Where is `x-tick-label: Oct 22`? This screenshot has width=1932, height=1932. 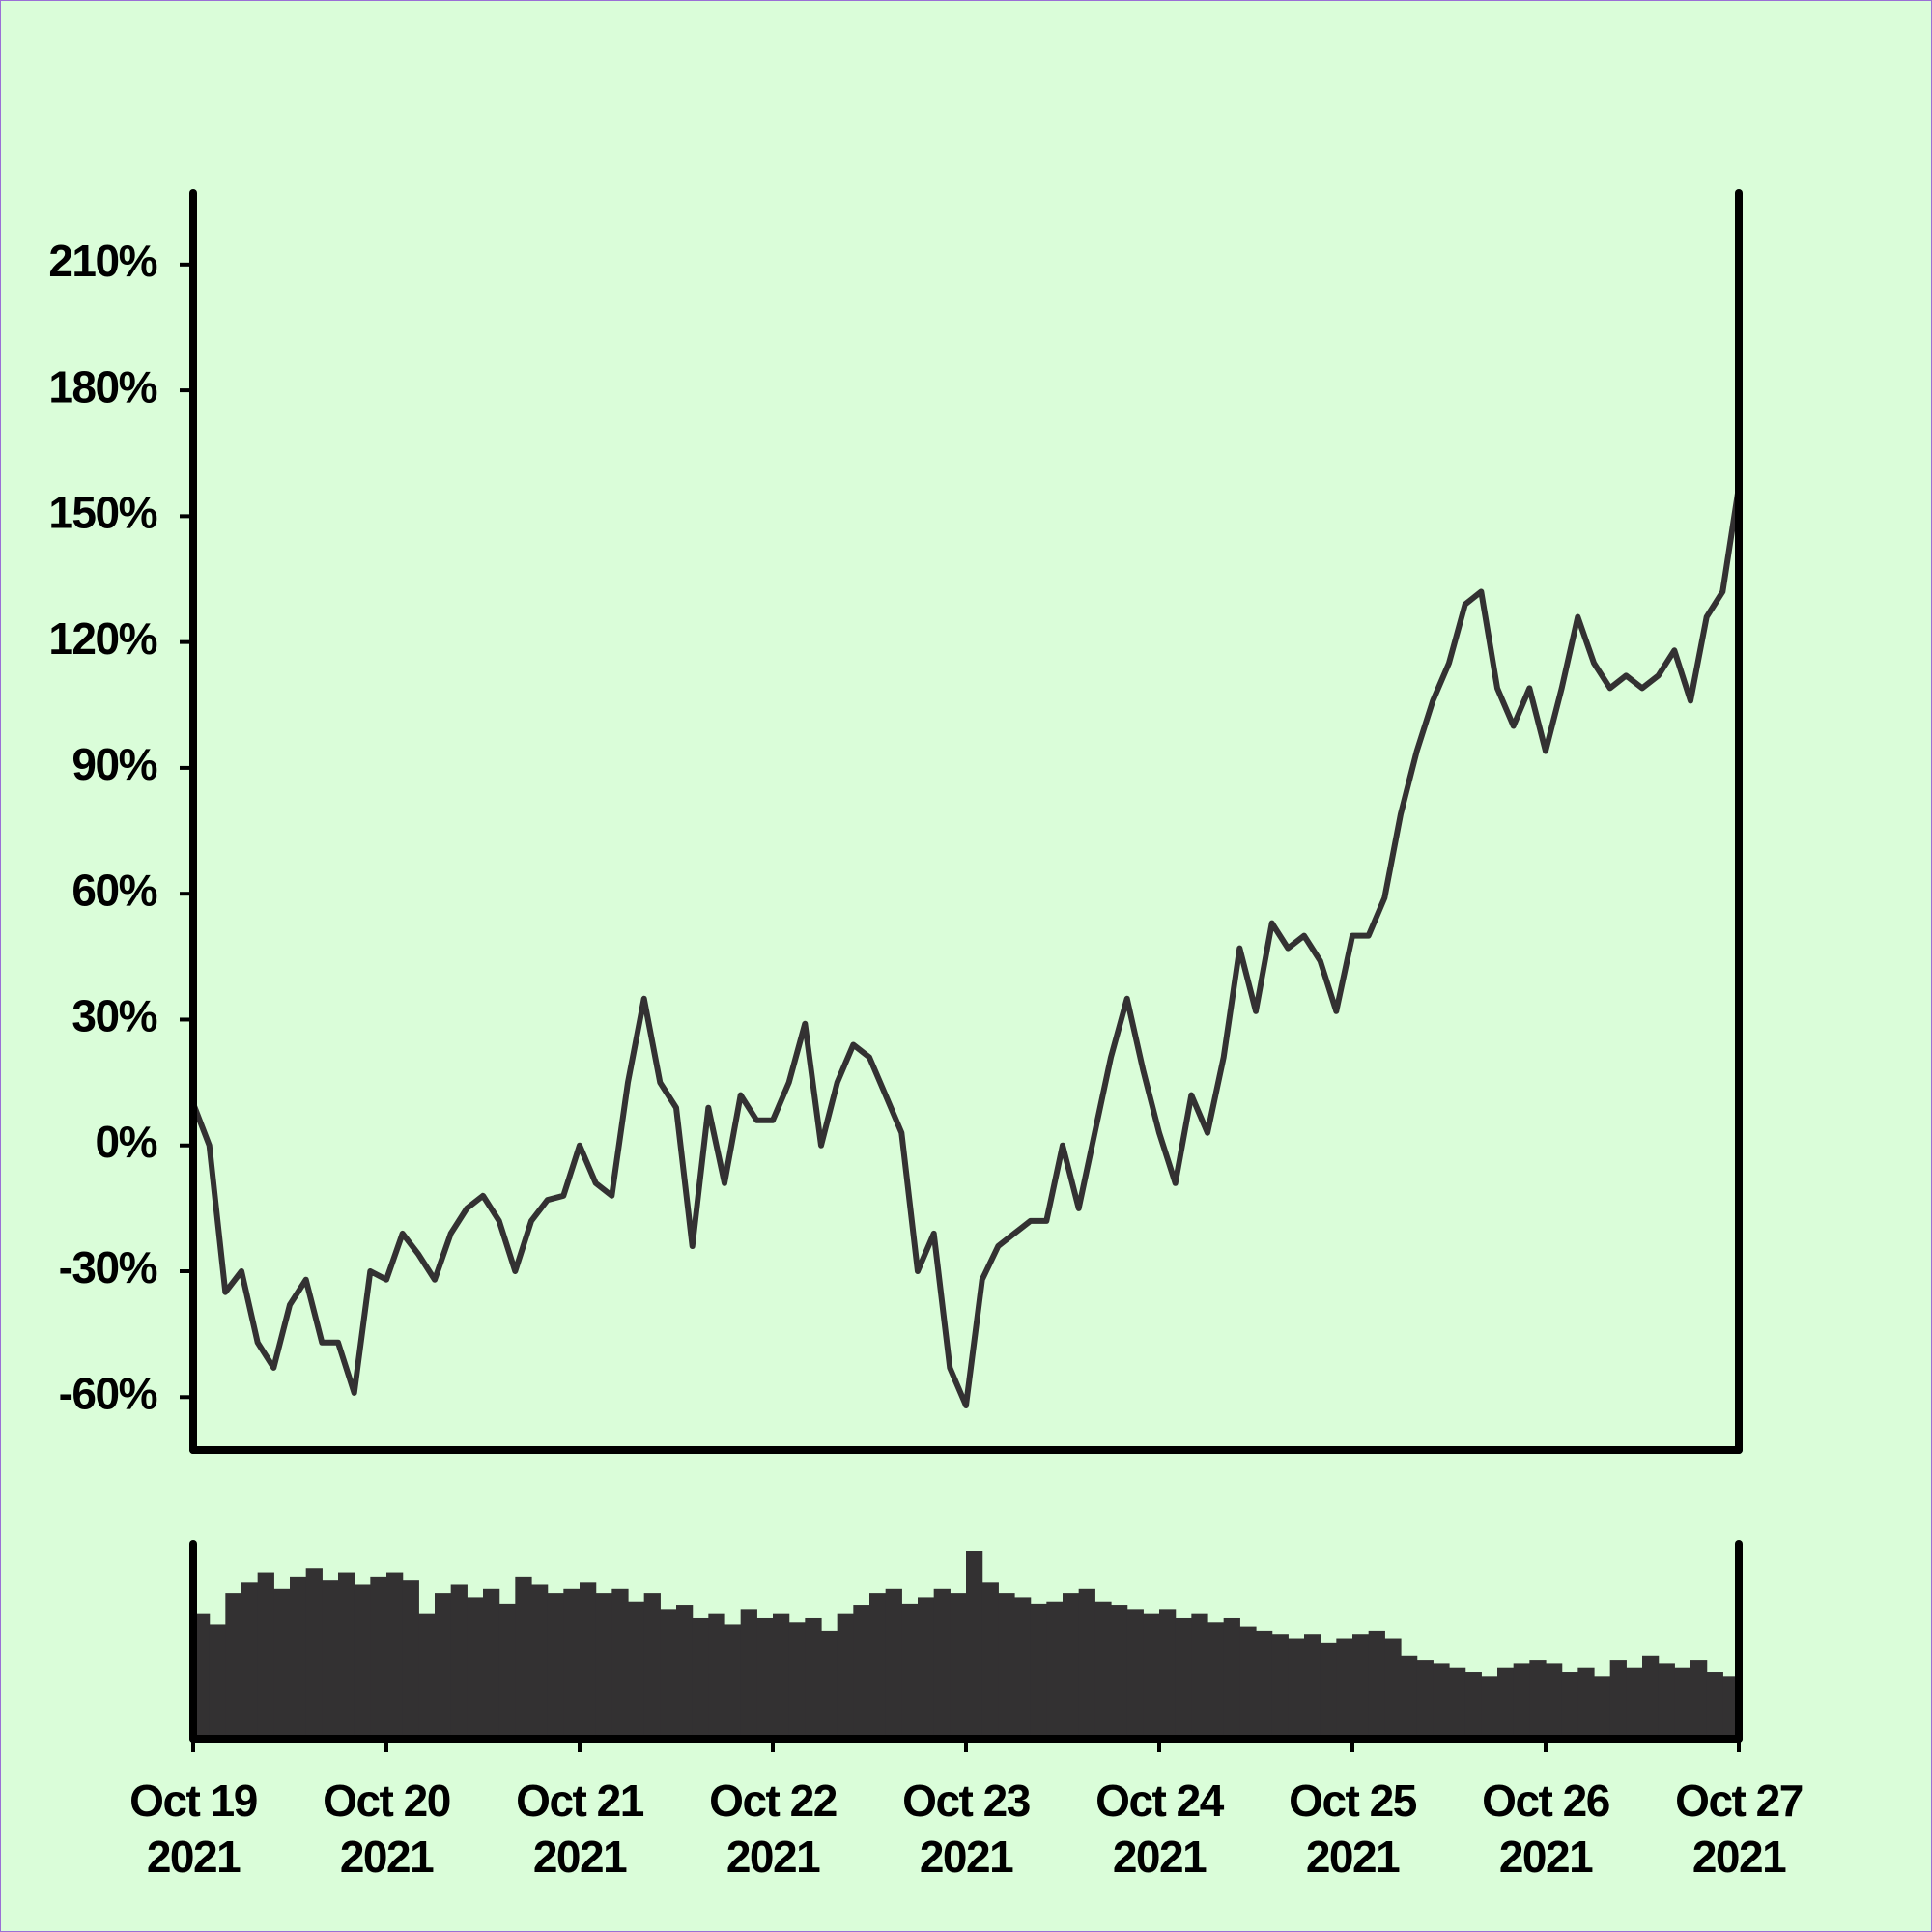
x-tick-label: Oct 22 is located at coordinates (773, 1801).